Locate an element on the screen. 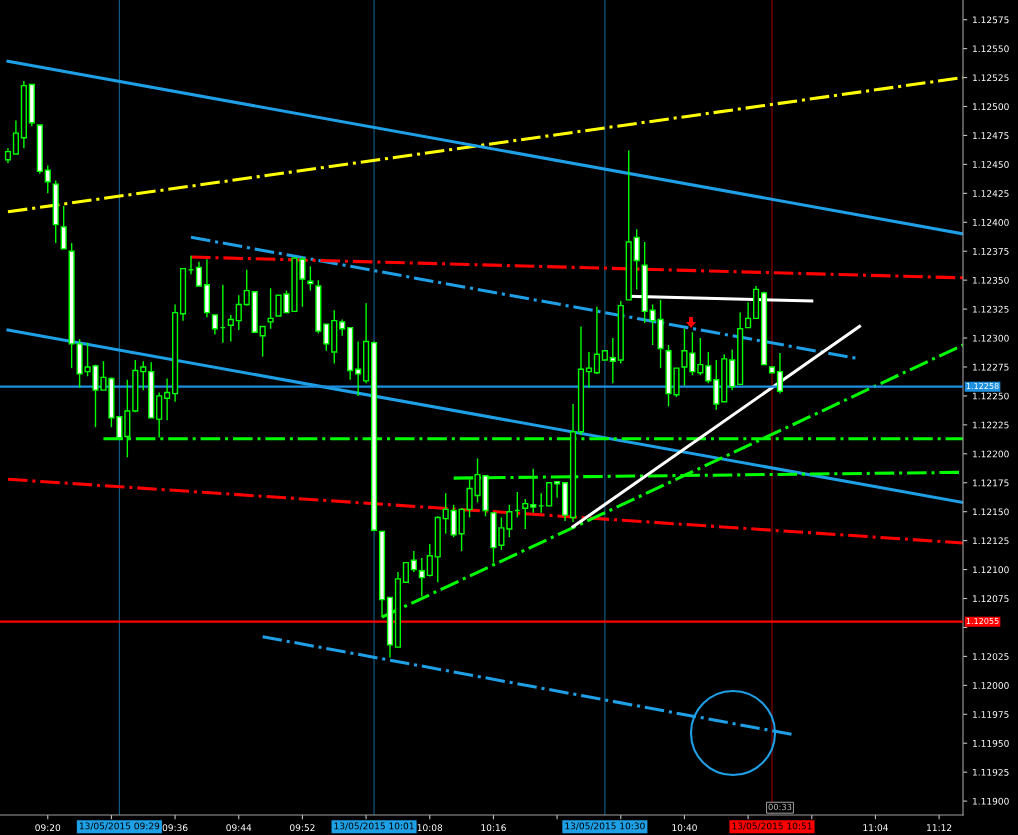 The image size is (1018, 835). ref-line-label: 13/05/2015 10:01 is located at coordinates (374, 826).